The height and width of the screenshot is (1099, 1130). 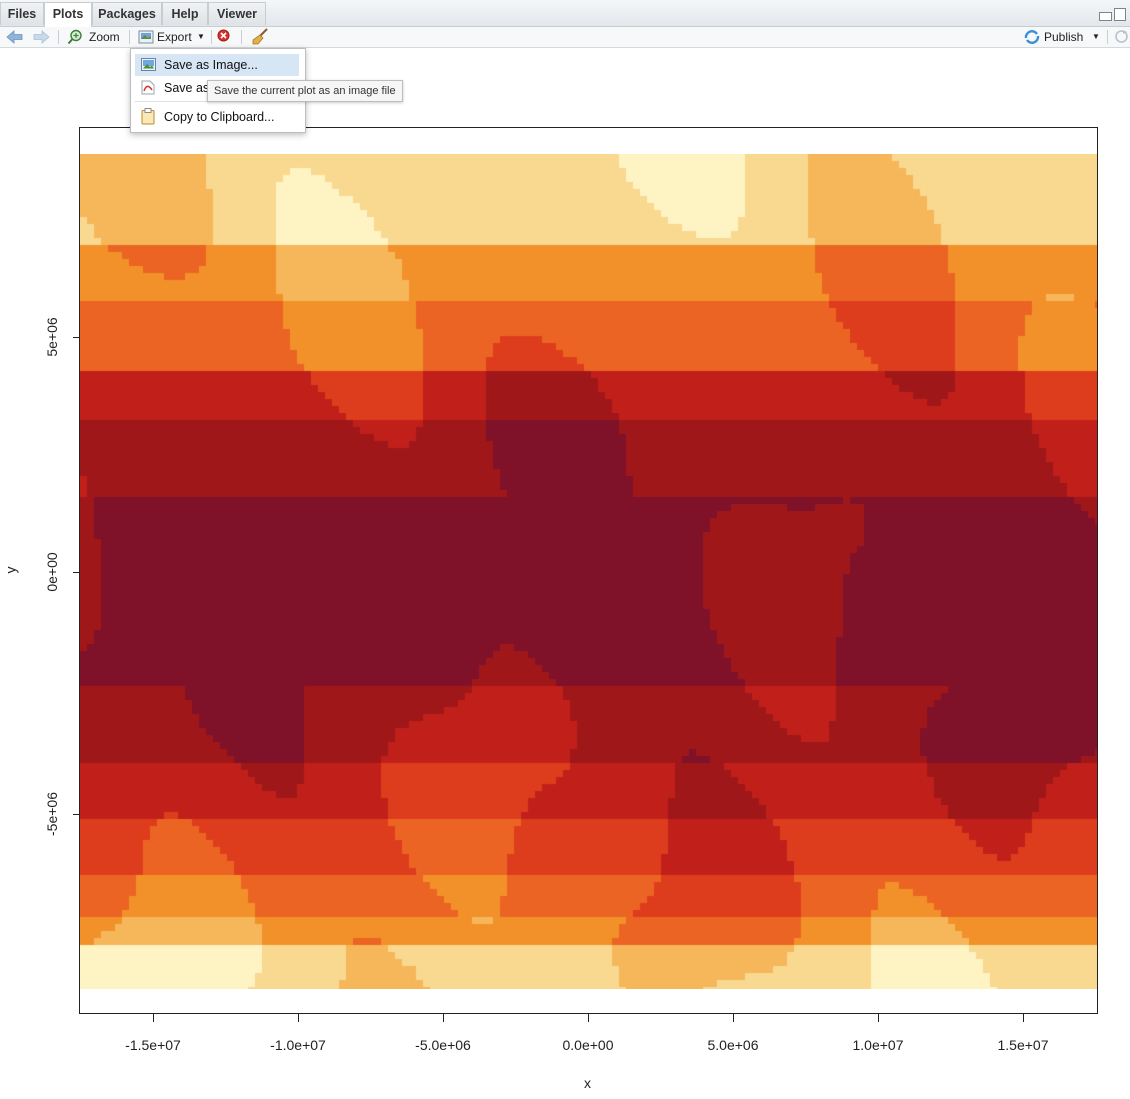 I want to click on x-tick-label: -1.5e+07, so click(x=153, y=1045).